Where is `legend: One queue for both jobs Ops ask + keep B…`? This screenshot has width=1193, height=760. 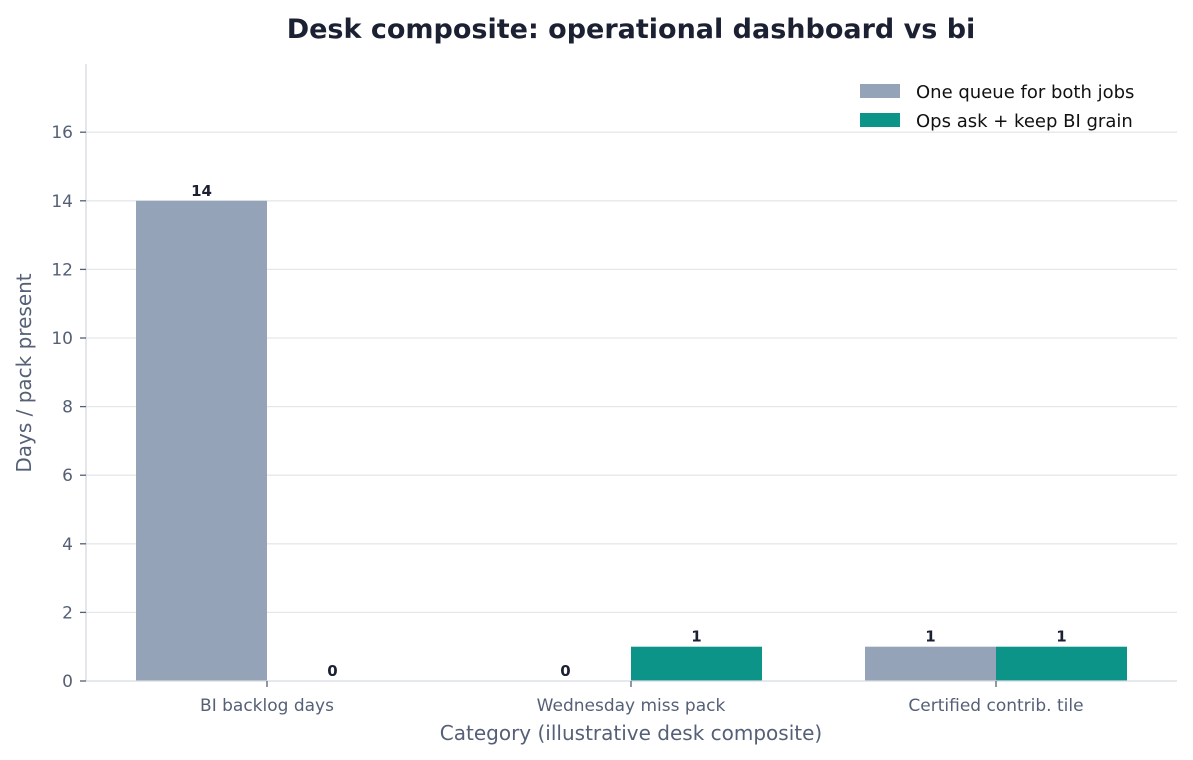 legend: One queue for both jobs Ops ask + keep B… is located at coordinates (997, 107).